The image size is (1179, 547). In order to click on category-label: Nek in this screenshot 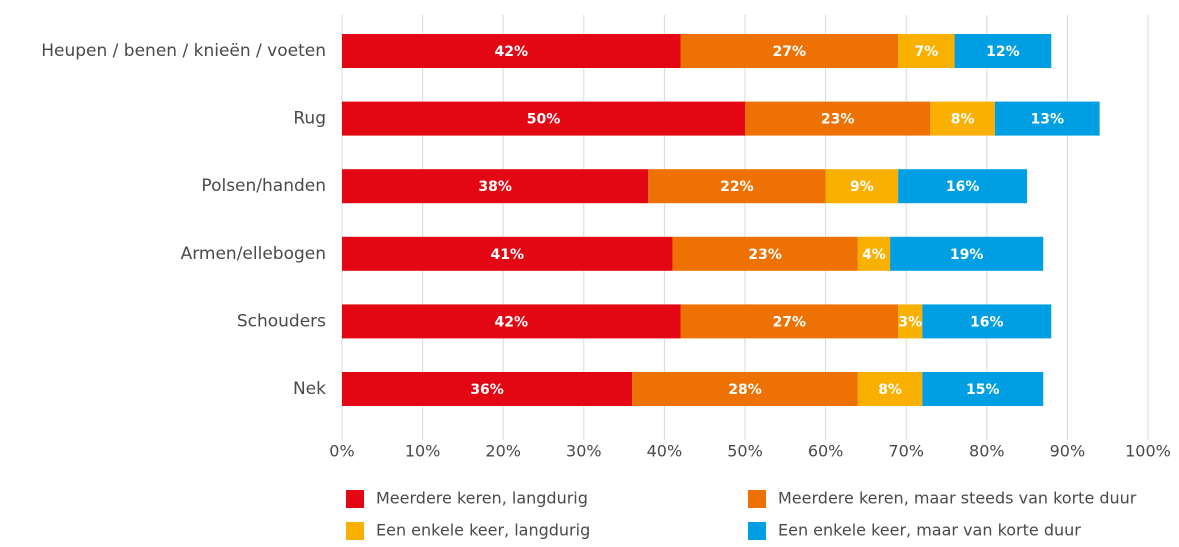, I will do `click(309, 389)`.